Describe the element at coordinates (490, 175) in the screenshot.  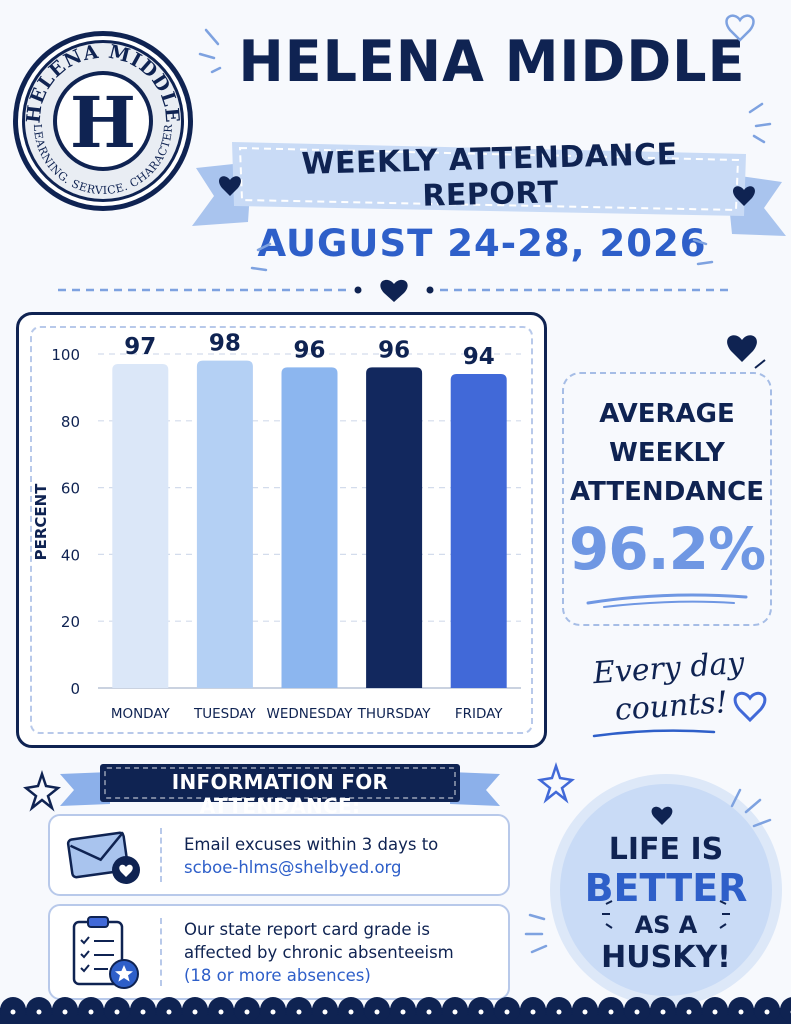
I see `report-subtitle: WEEKLY ATTENDANCE REPORT` at that location.